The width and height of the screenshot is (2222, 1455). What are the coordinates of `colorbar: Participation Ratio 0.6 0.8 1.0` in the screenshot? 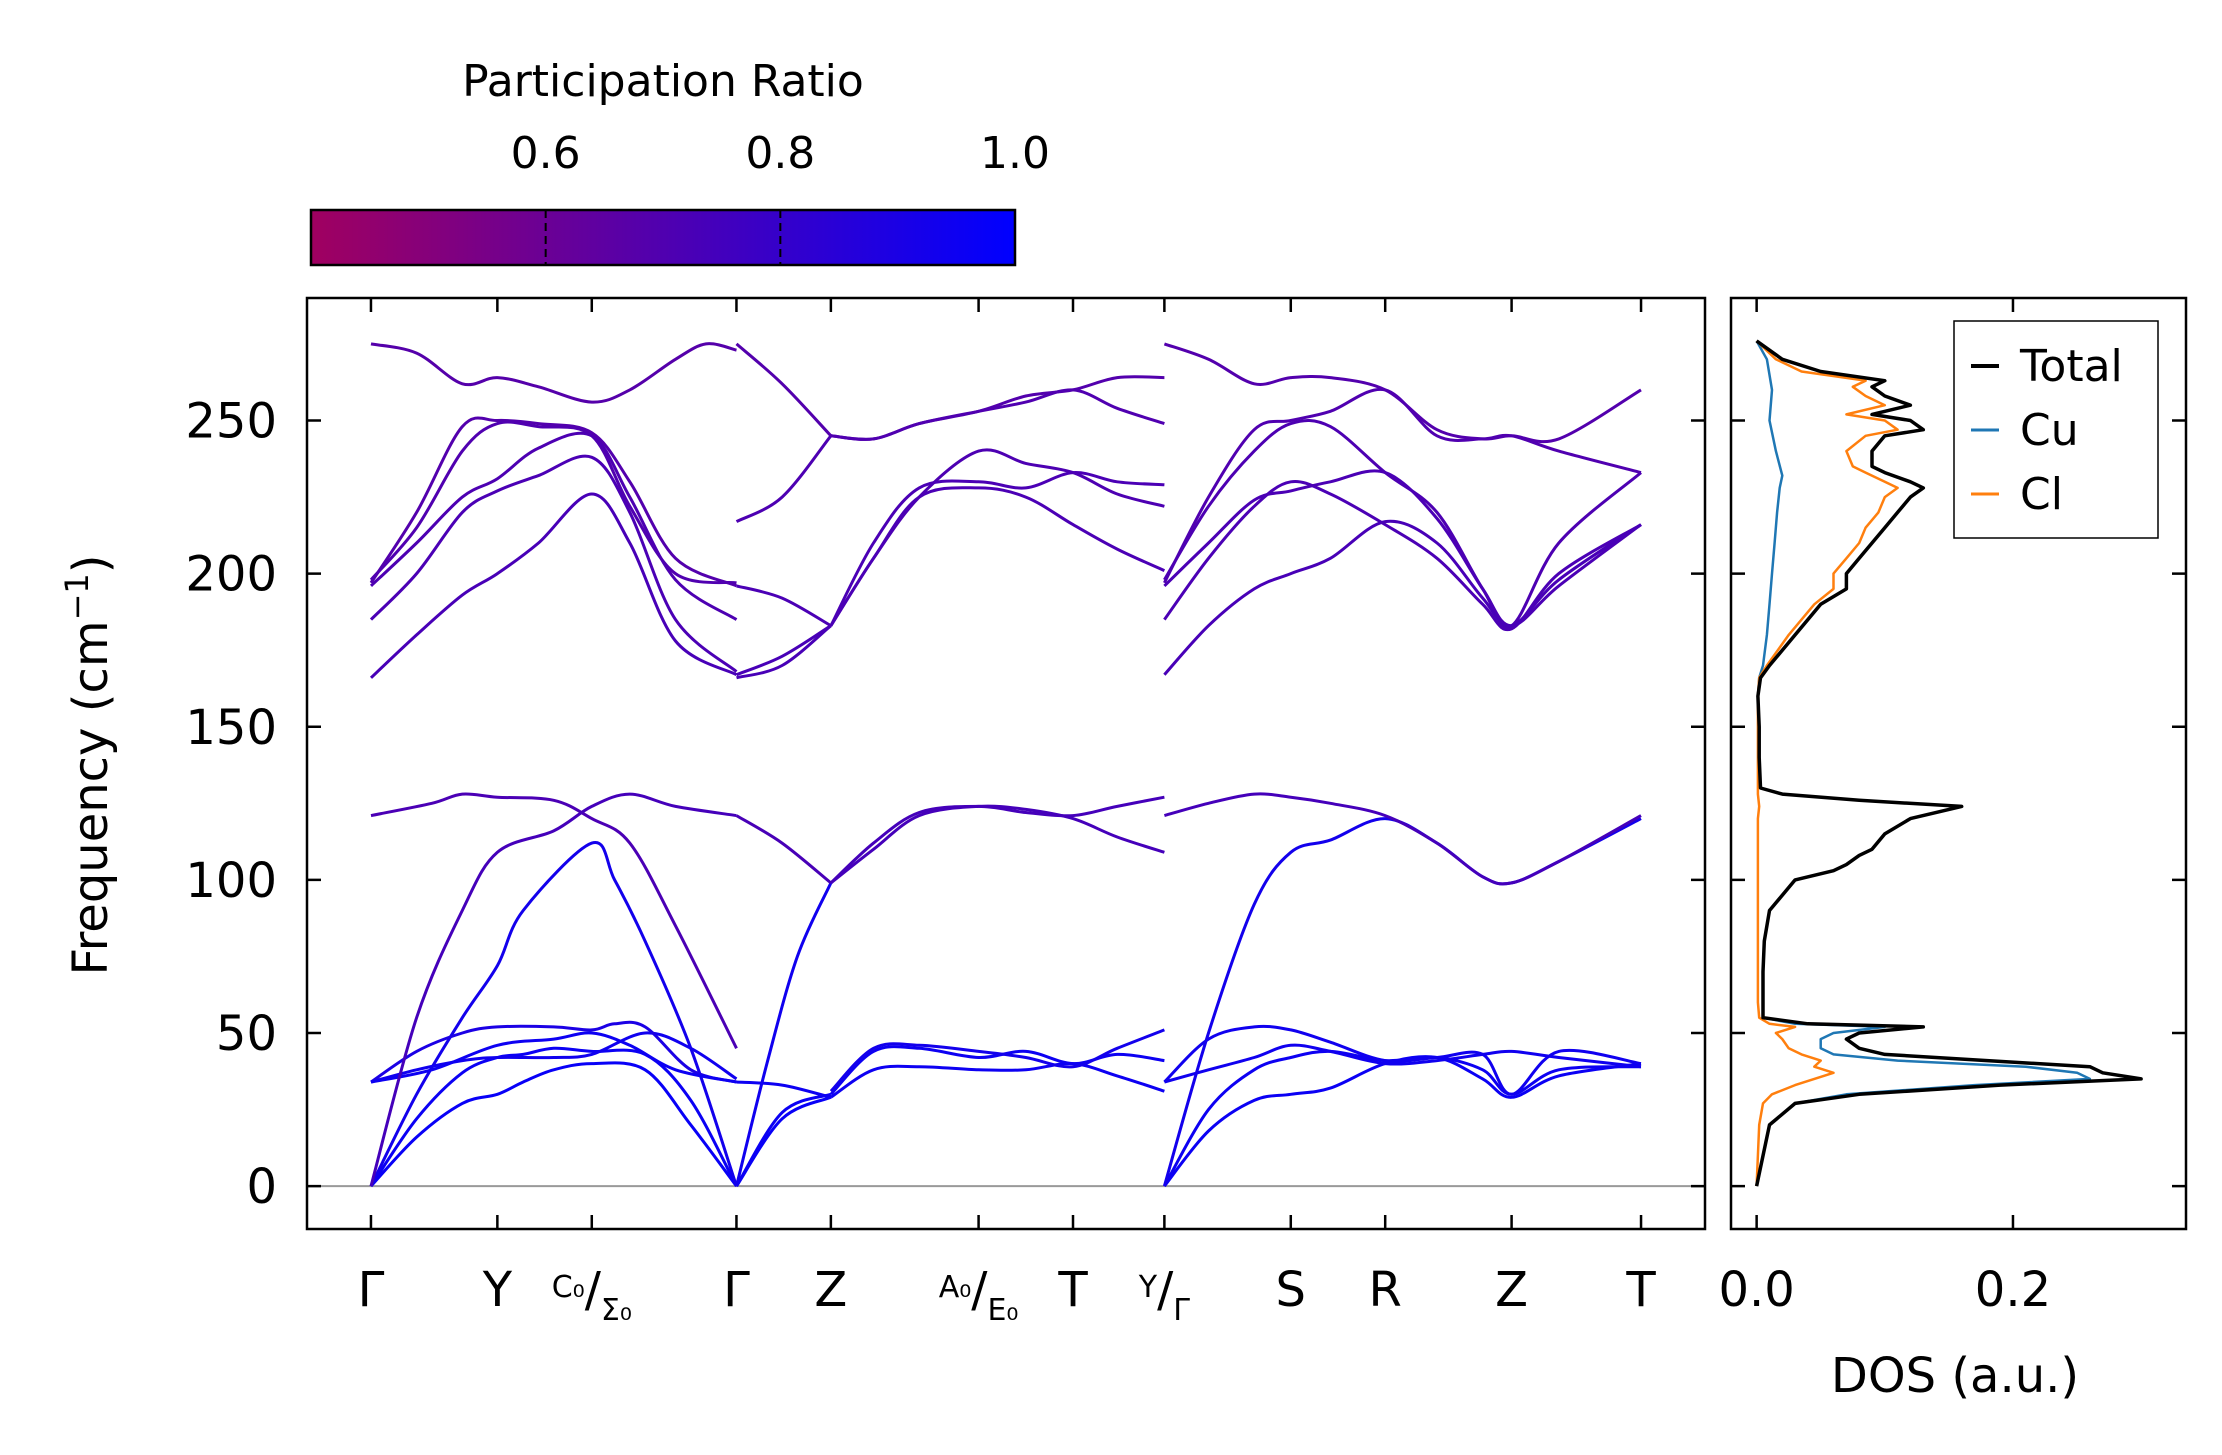 It's located at (679, 161).